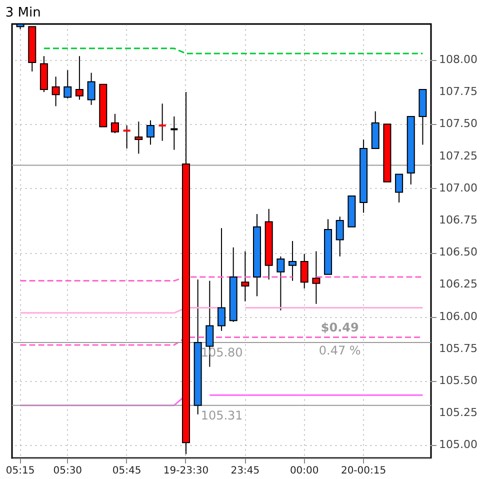 The width and height of the screenshot is (482, 479). I want to click on y-tick-label: 105.50, so click(458, 380).